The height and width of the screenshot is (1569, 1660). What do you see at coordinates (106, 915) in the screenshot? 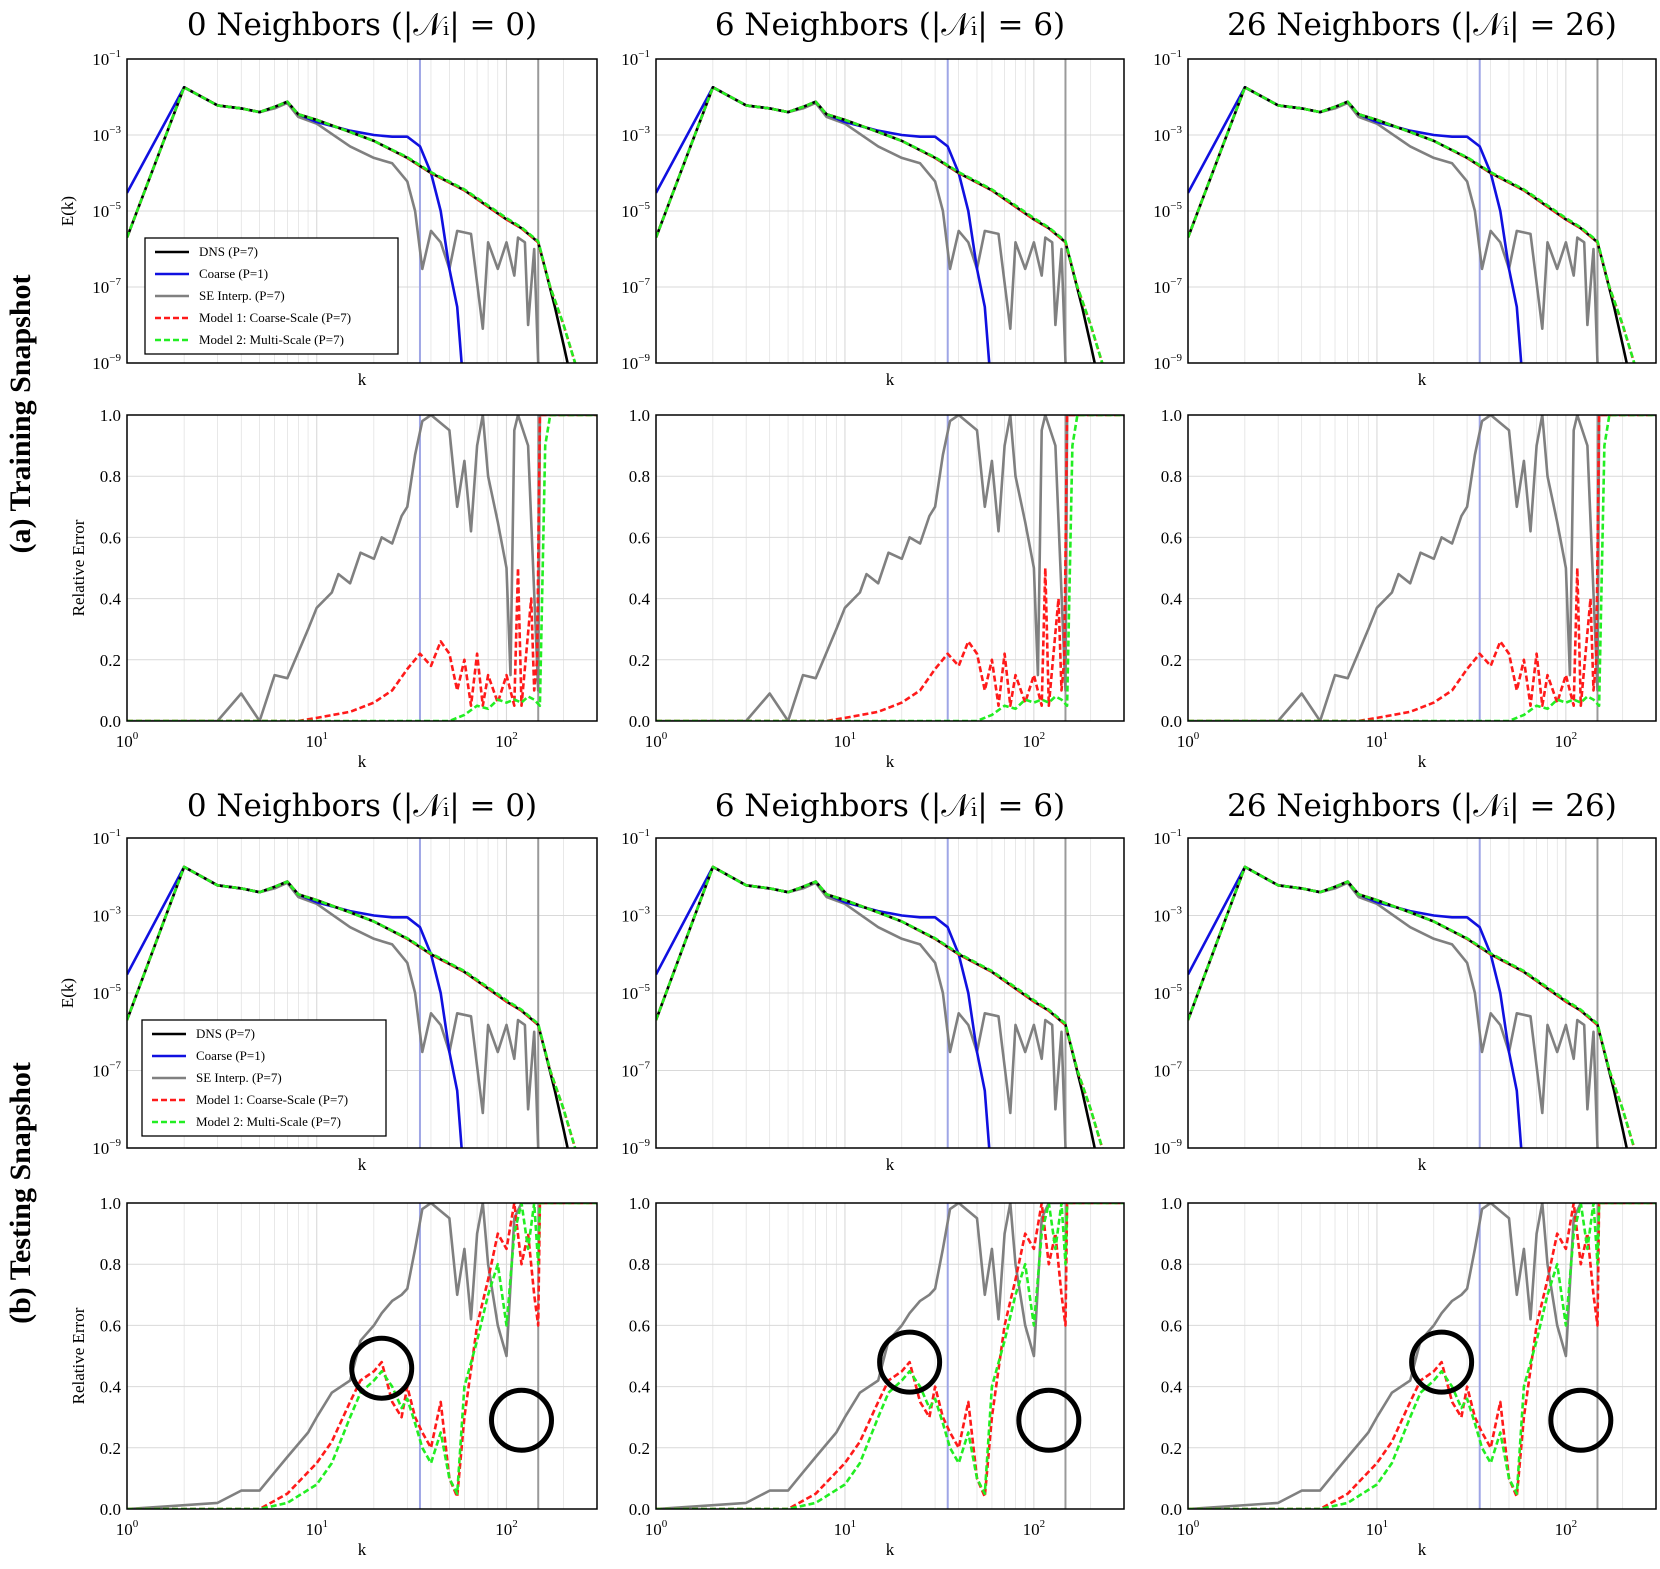
I see `y-tick-label: 10⁻³` at bounding box center [106, 915].